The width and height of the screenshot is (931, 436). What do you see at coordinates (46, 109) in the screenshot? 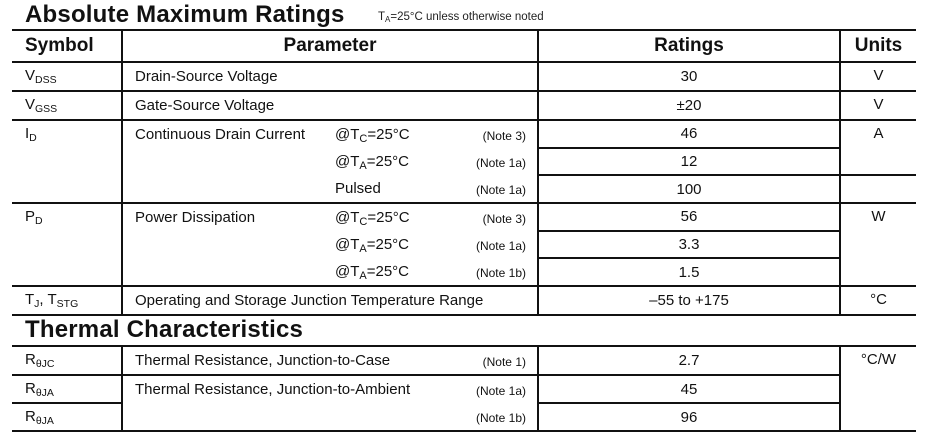
I see `subscript: GSS` at bounding box center [46, 109].